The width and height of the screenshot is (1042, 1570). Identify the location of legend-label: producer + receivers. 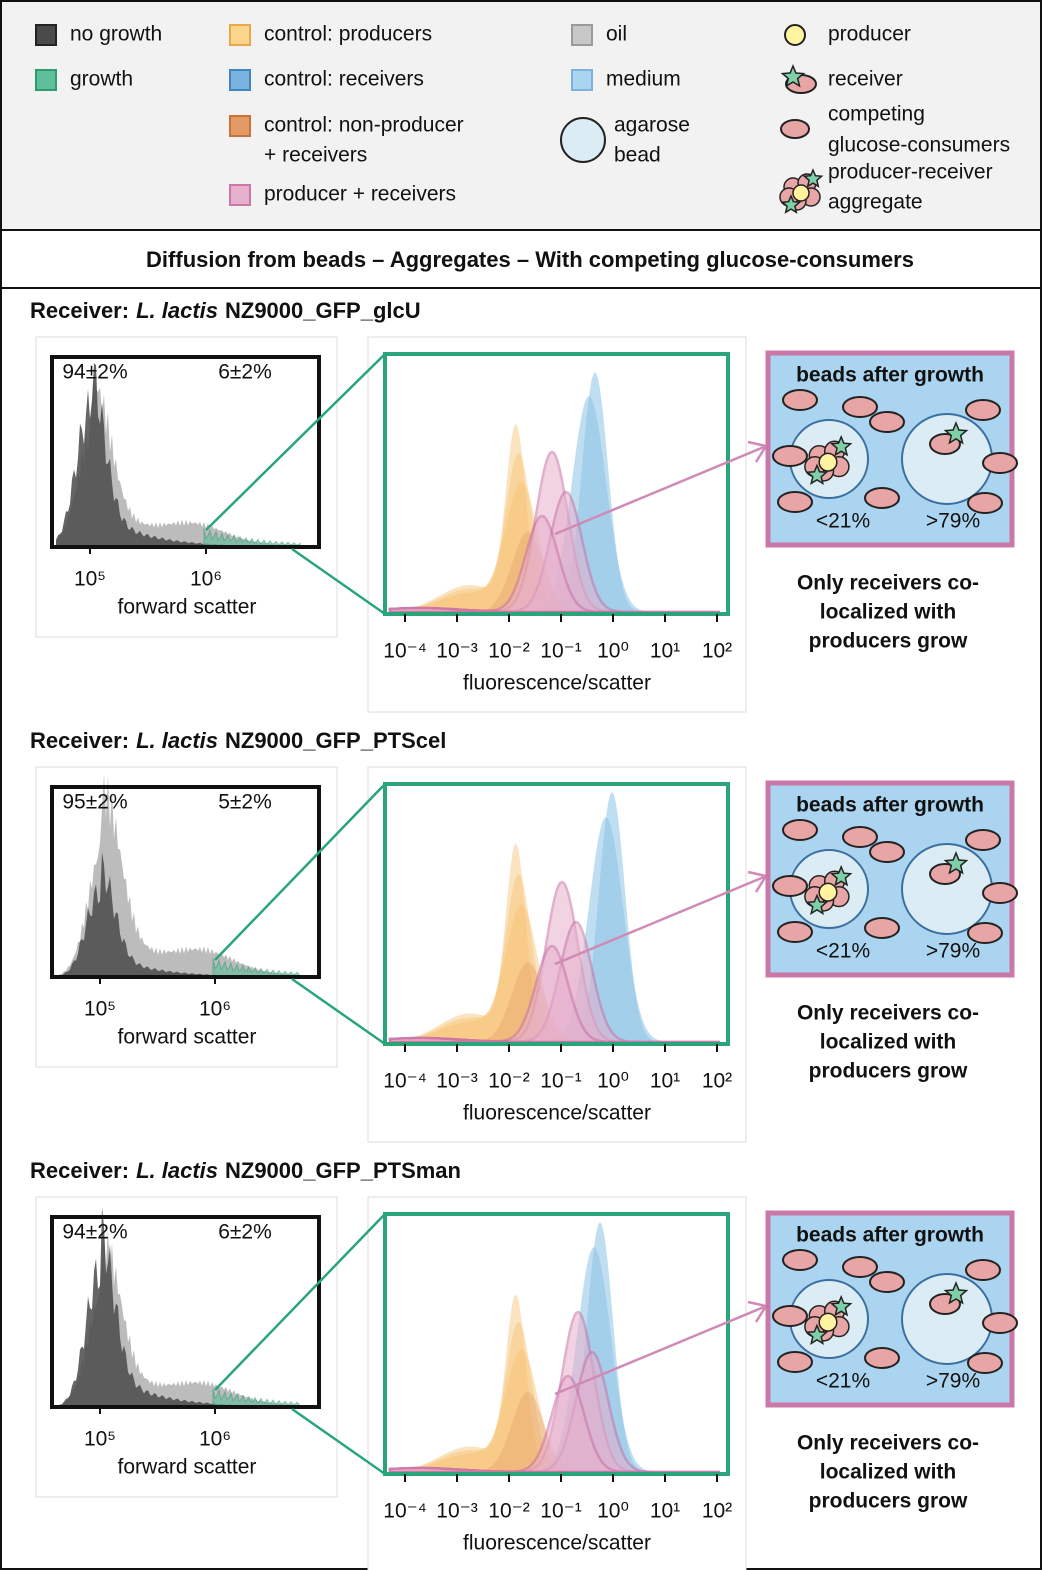
(360, 194).